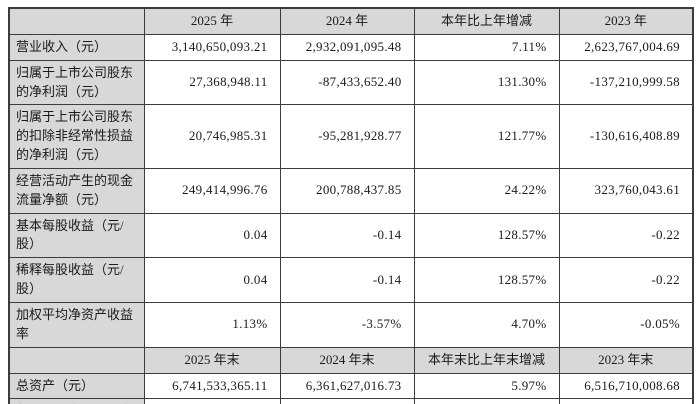 The image size is (700, 404). What do you see at coordinates (626, 386) in the screenshot?
I see `value-2023: 6,516,710,008.68` at bounding box center [626, 386].